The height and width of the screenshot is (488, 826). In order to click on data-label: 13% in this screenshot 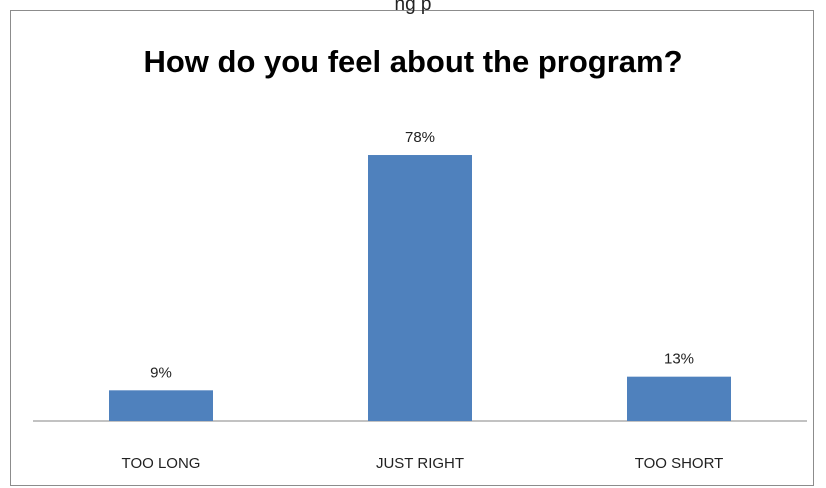, I will do `click(679, 359)`.